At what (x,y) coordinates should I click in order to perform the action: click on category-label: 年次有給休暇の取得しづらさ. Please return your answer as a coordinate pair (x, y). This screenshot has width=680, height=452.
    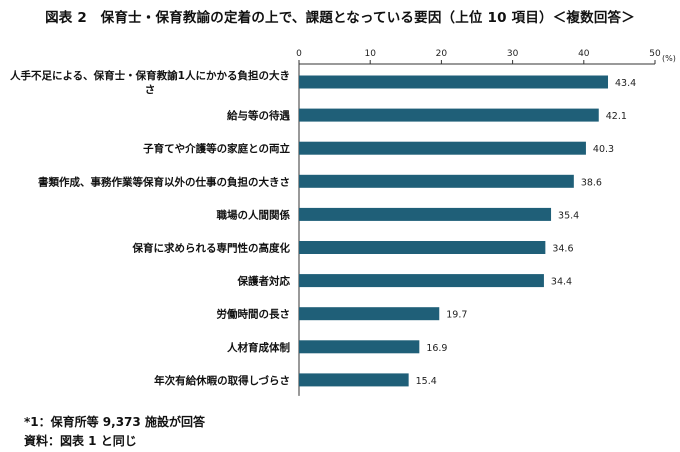
    Looking at the image, I should click on (222, 380).